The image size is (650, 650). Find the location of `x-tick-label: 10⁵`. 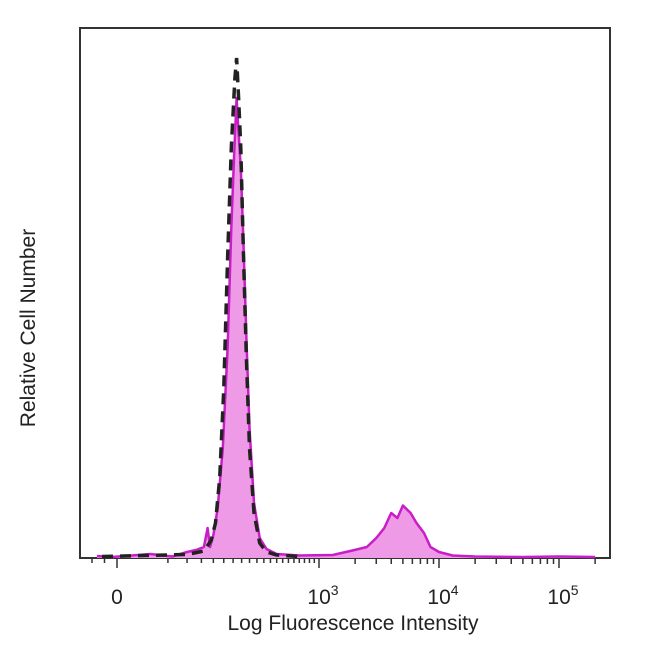

x-tick-label: 10⁵ is located at coordinates (562, 595).